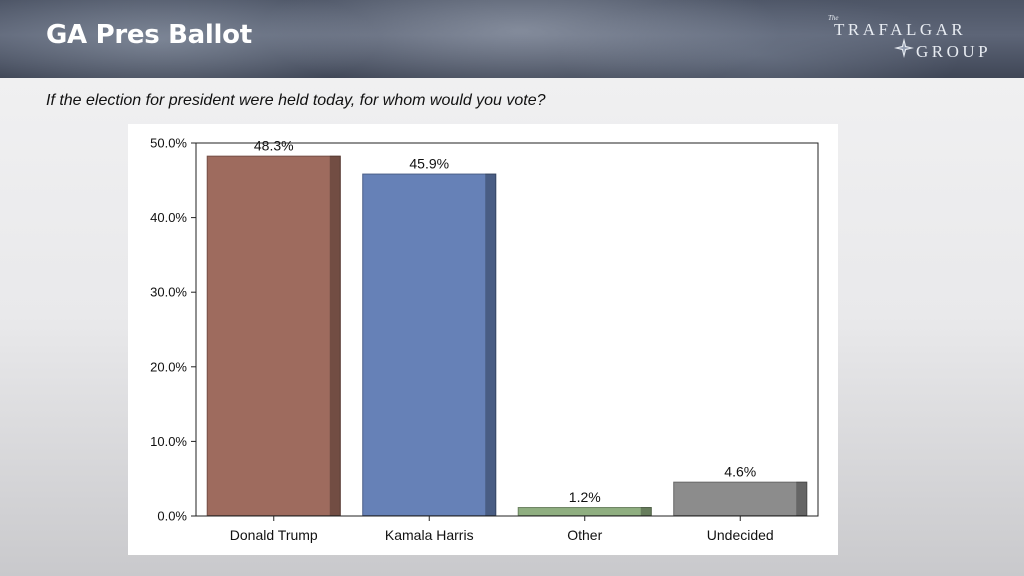 Image resolution: width=1024 pixels, height=576 pixels. Describe the element at coordinates (740, 535) in the screenshot. I see `x-tick-label: Undecided` at that location.